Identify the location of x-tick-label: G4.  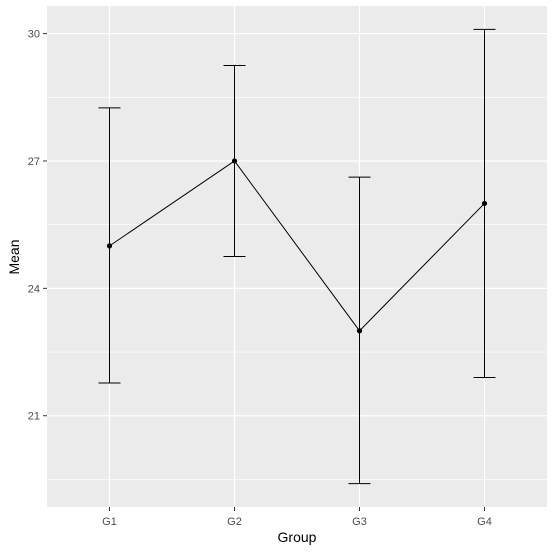
(484, 522).